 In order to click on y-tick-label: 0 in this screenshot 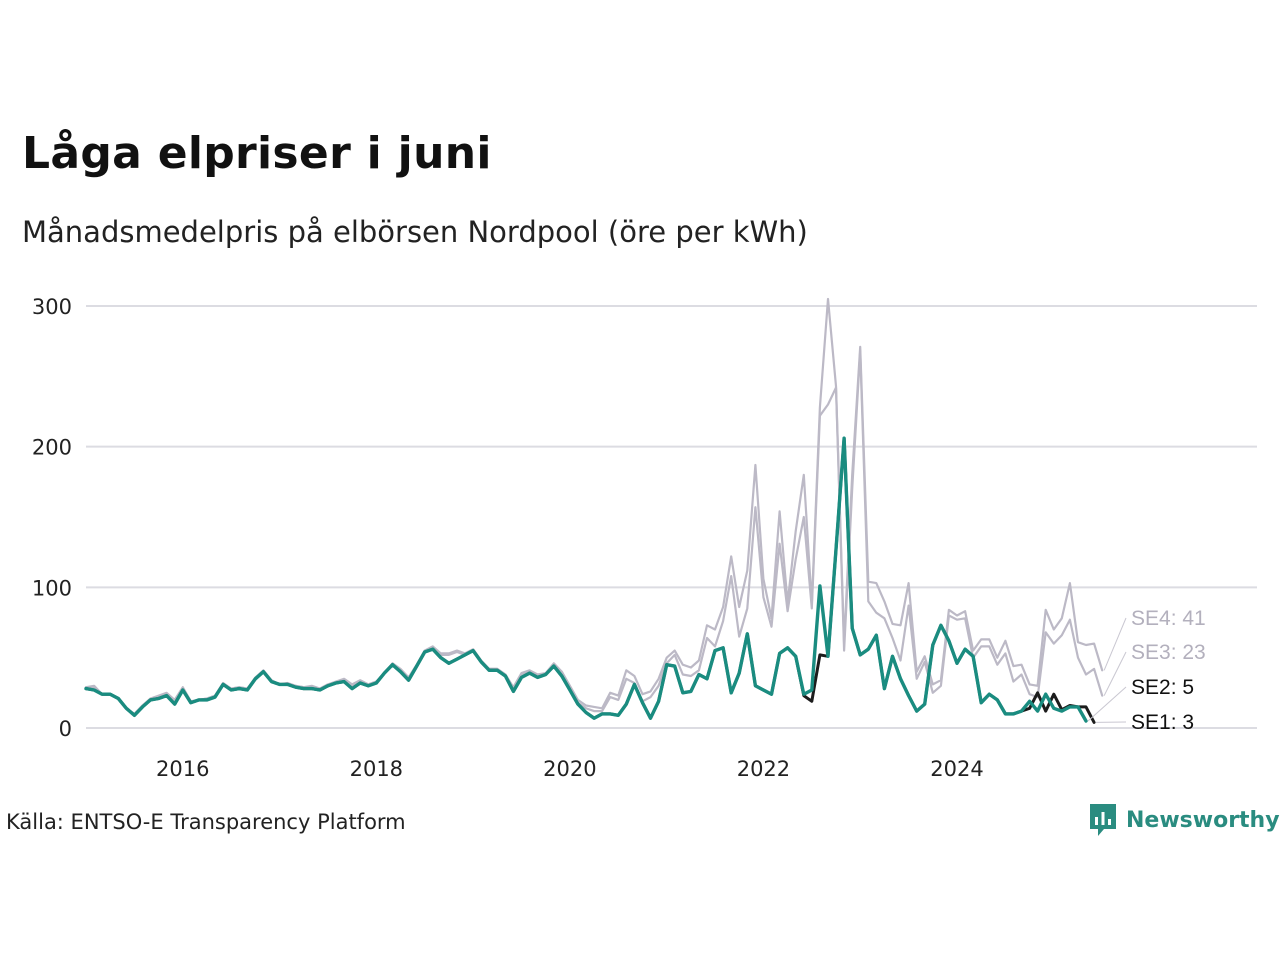, I will do `click(65, 729)`.